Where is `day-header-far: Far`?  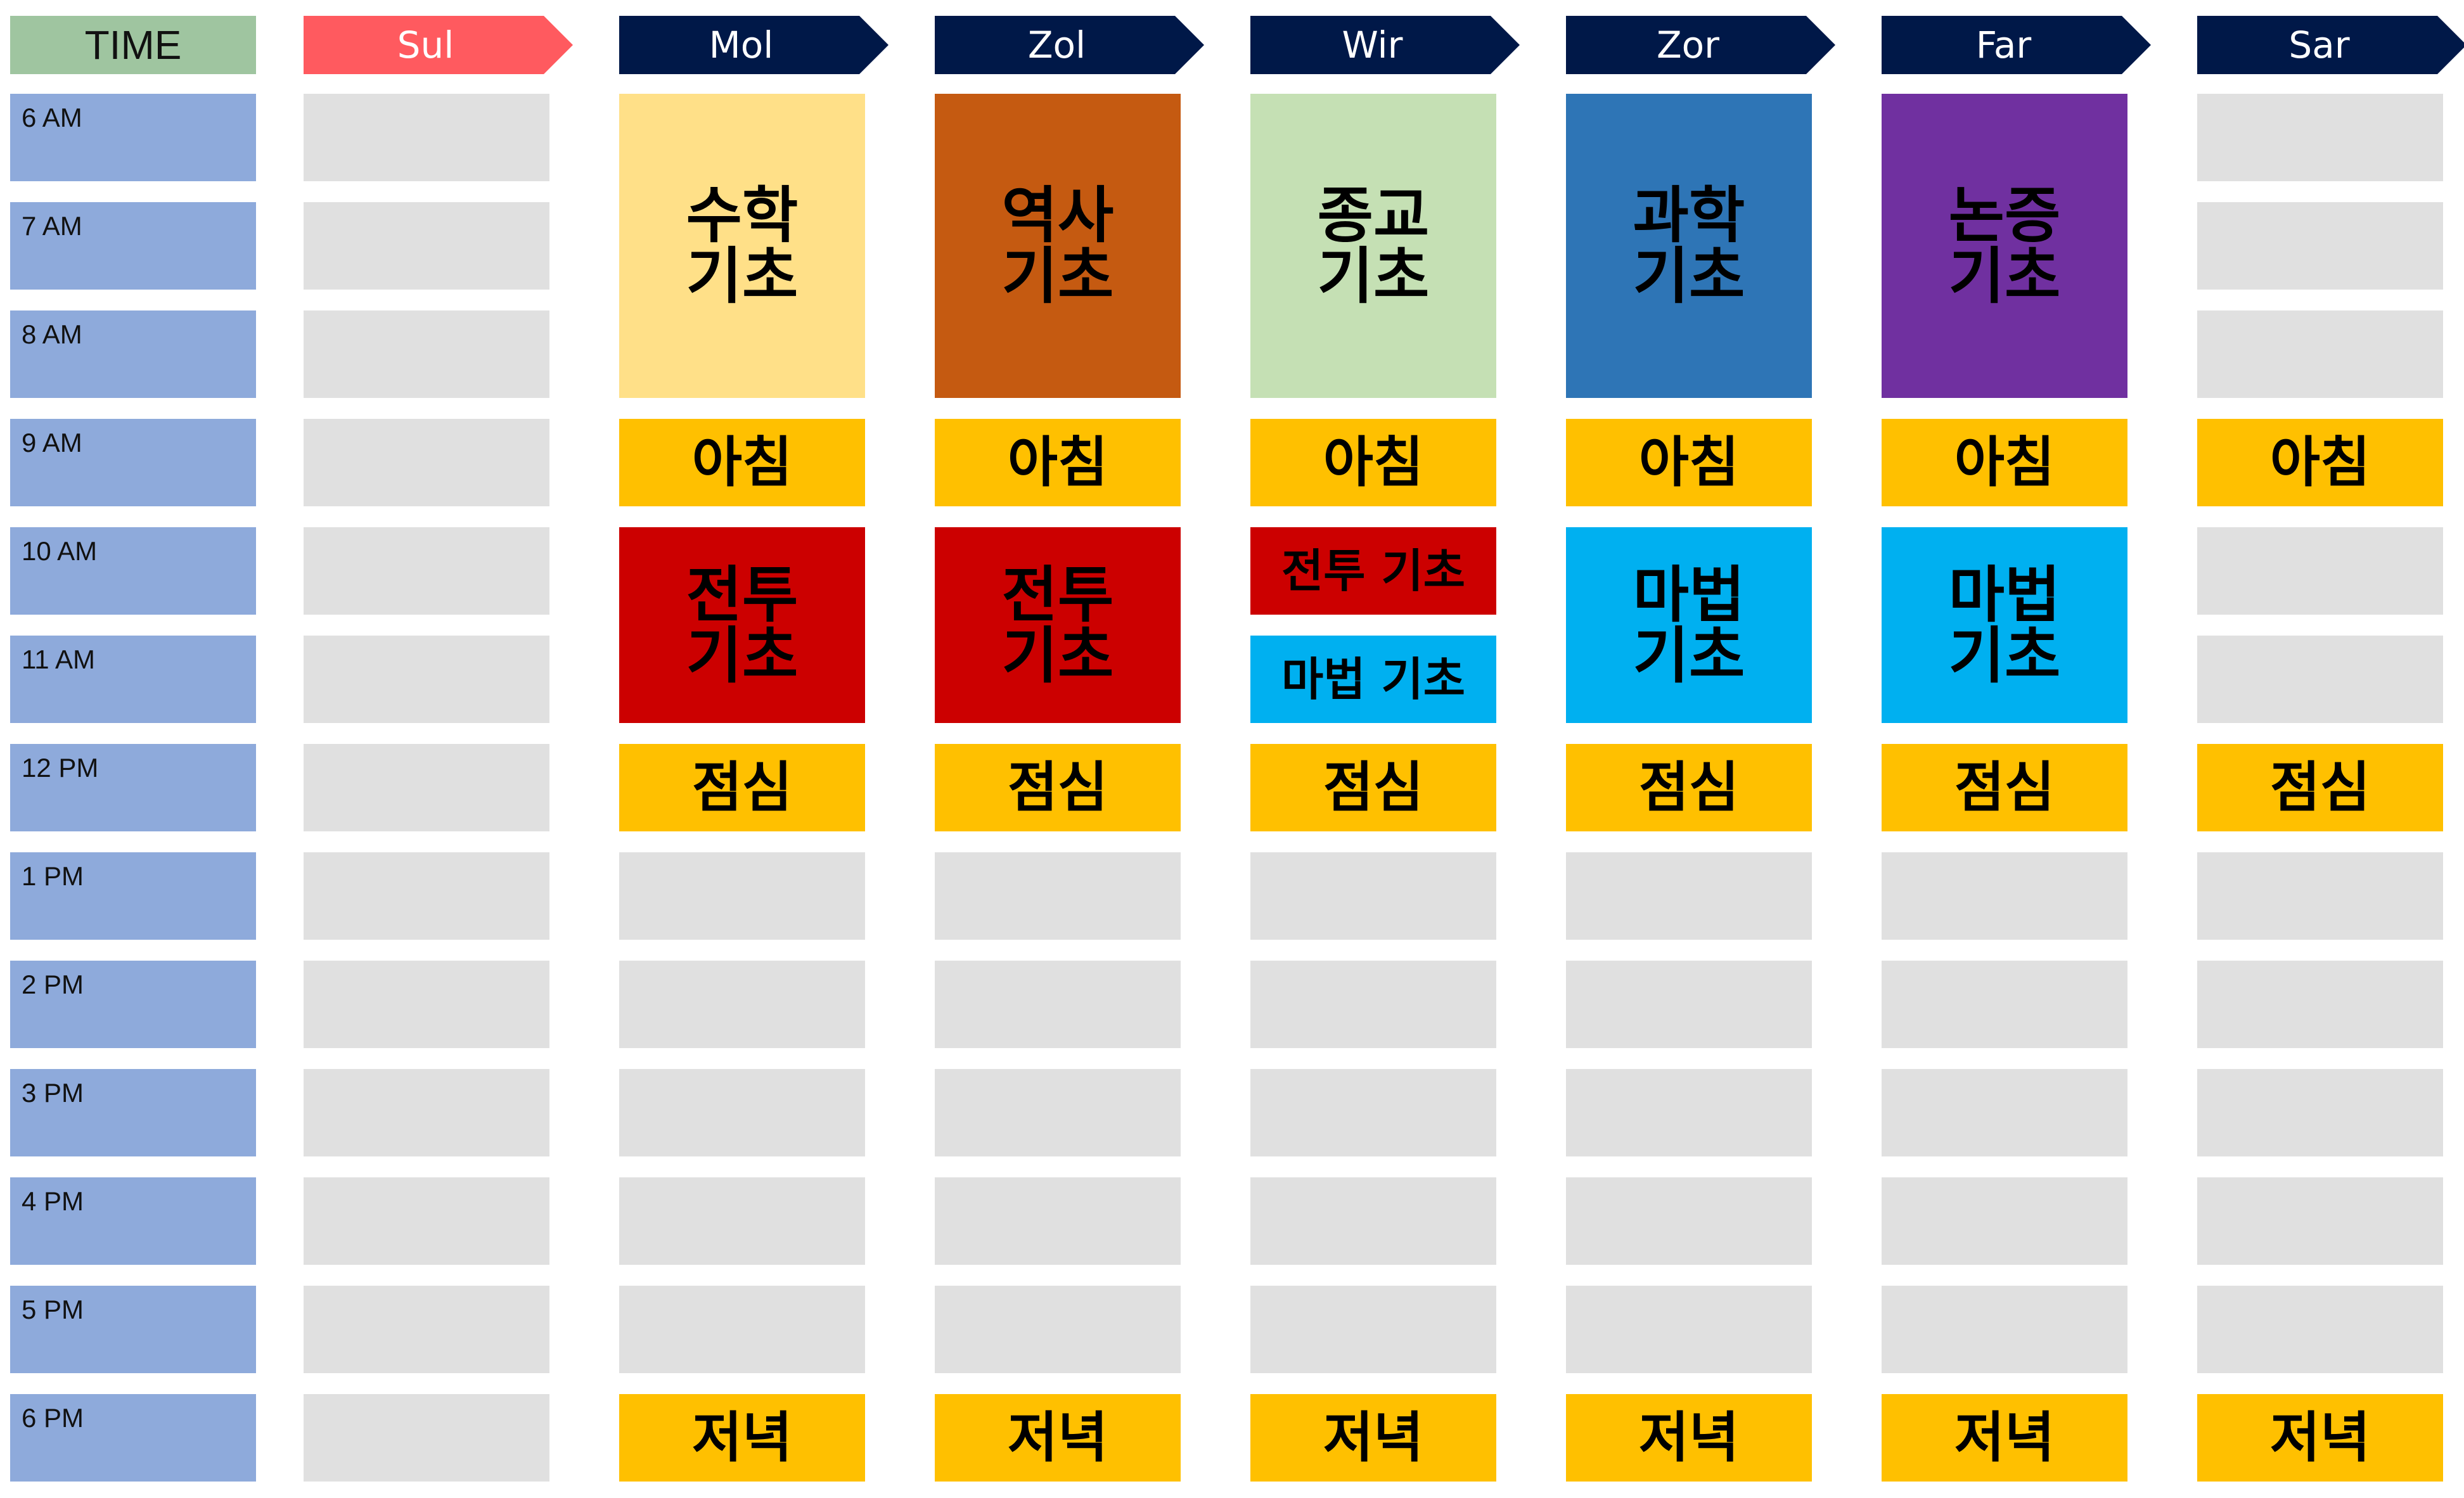 day-header-far: Far is located at coordinates (2016, 45).